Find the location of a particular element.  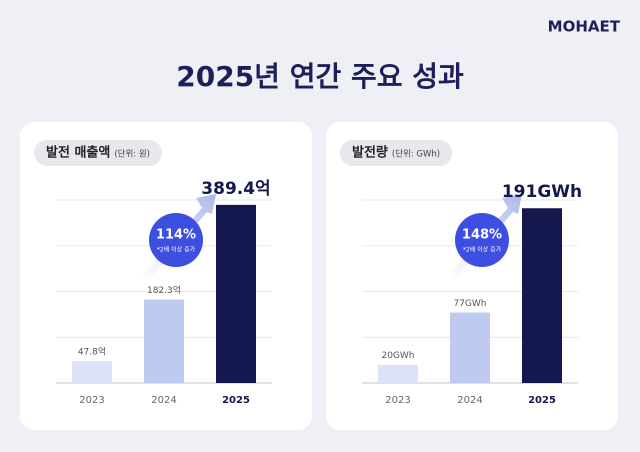

chart-title: 발전 매출액 is located at coordinates (78, 153).